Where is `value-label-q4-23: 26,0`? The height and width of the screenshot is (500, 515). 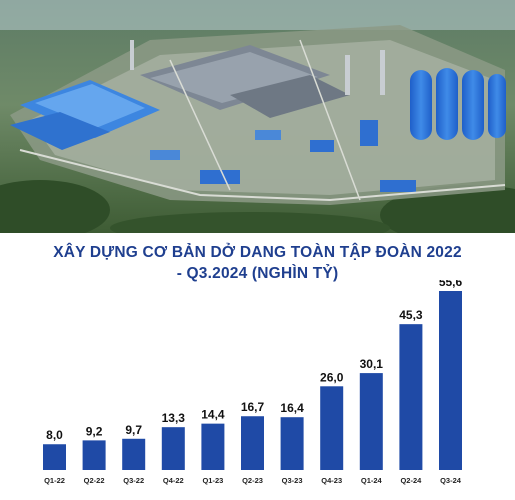
value-label-q4-23: 26,0 is located at coordinates (332, 377).